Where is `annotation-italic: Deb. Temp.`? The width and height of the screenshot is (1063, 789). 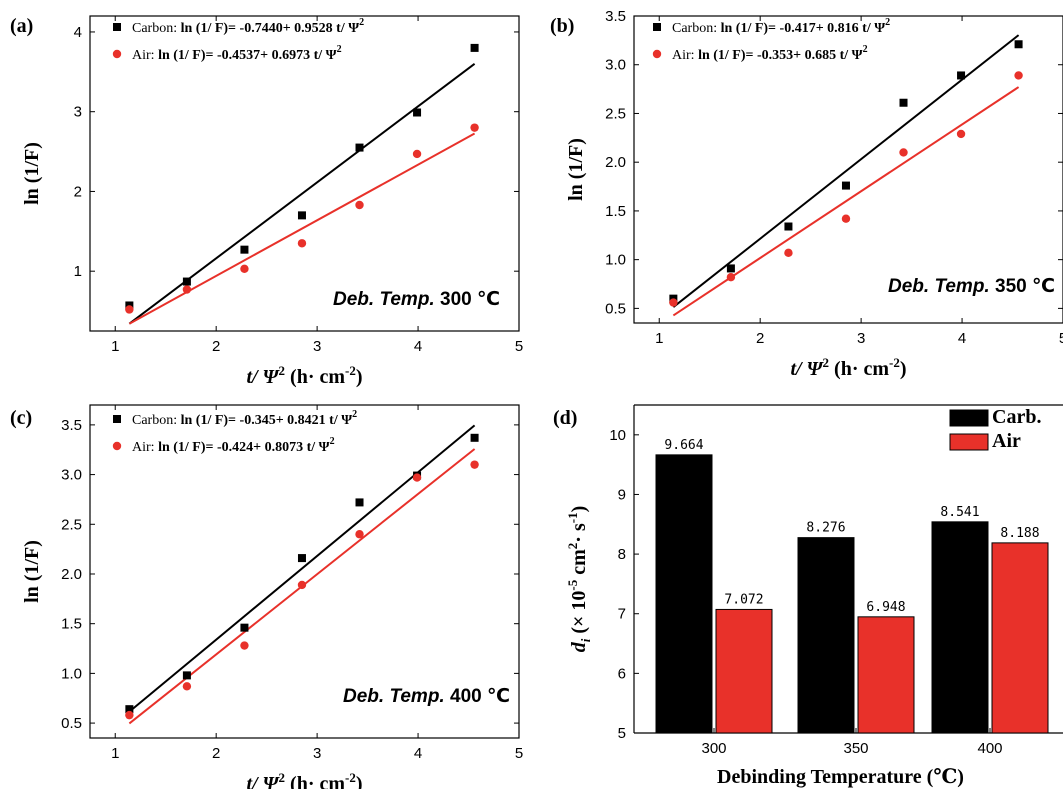
annotation-italic: Deb. Temp. is located at coordinates (939, 286).